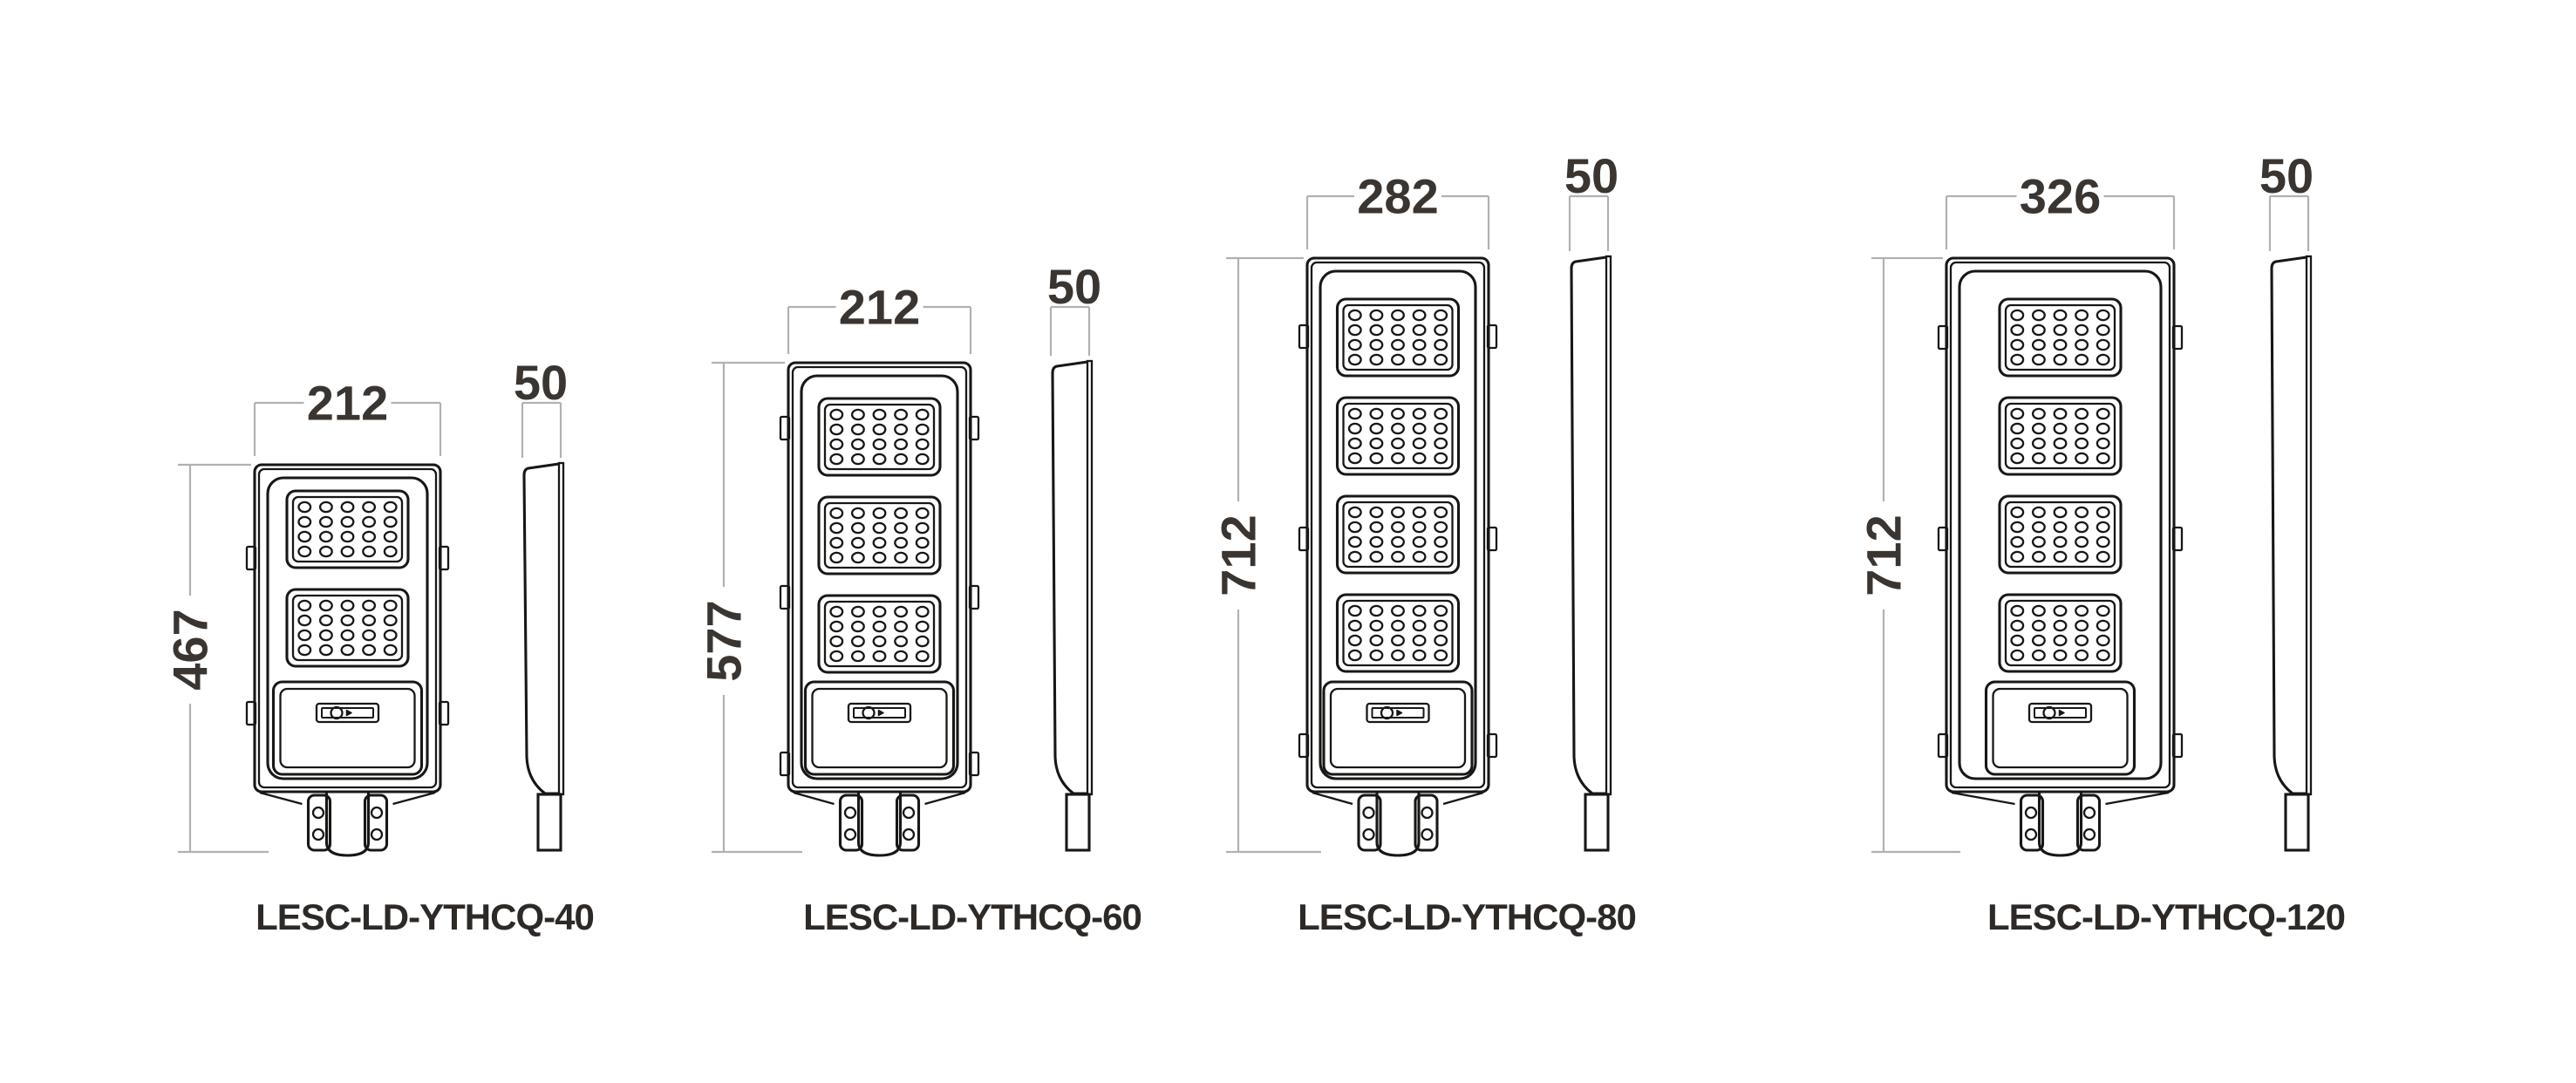  Describe the element at coordinates (945, 798) in the screenshot. I see `bracket-flare-right` at that location.